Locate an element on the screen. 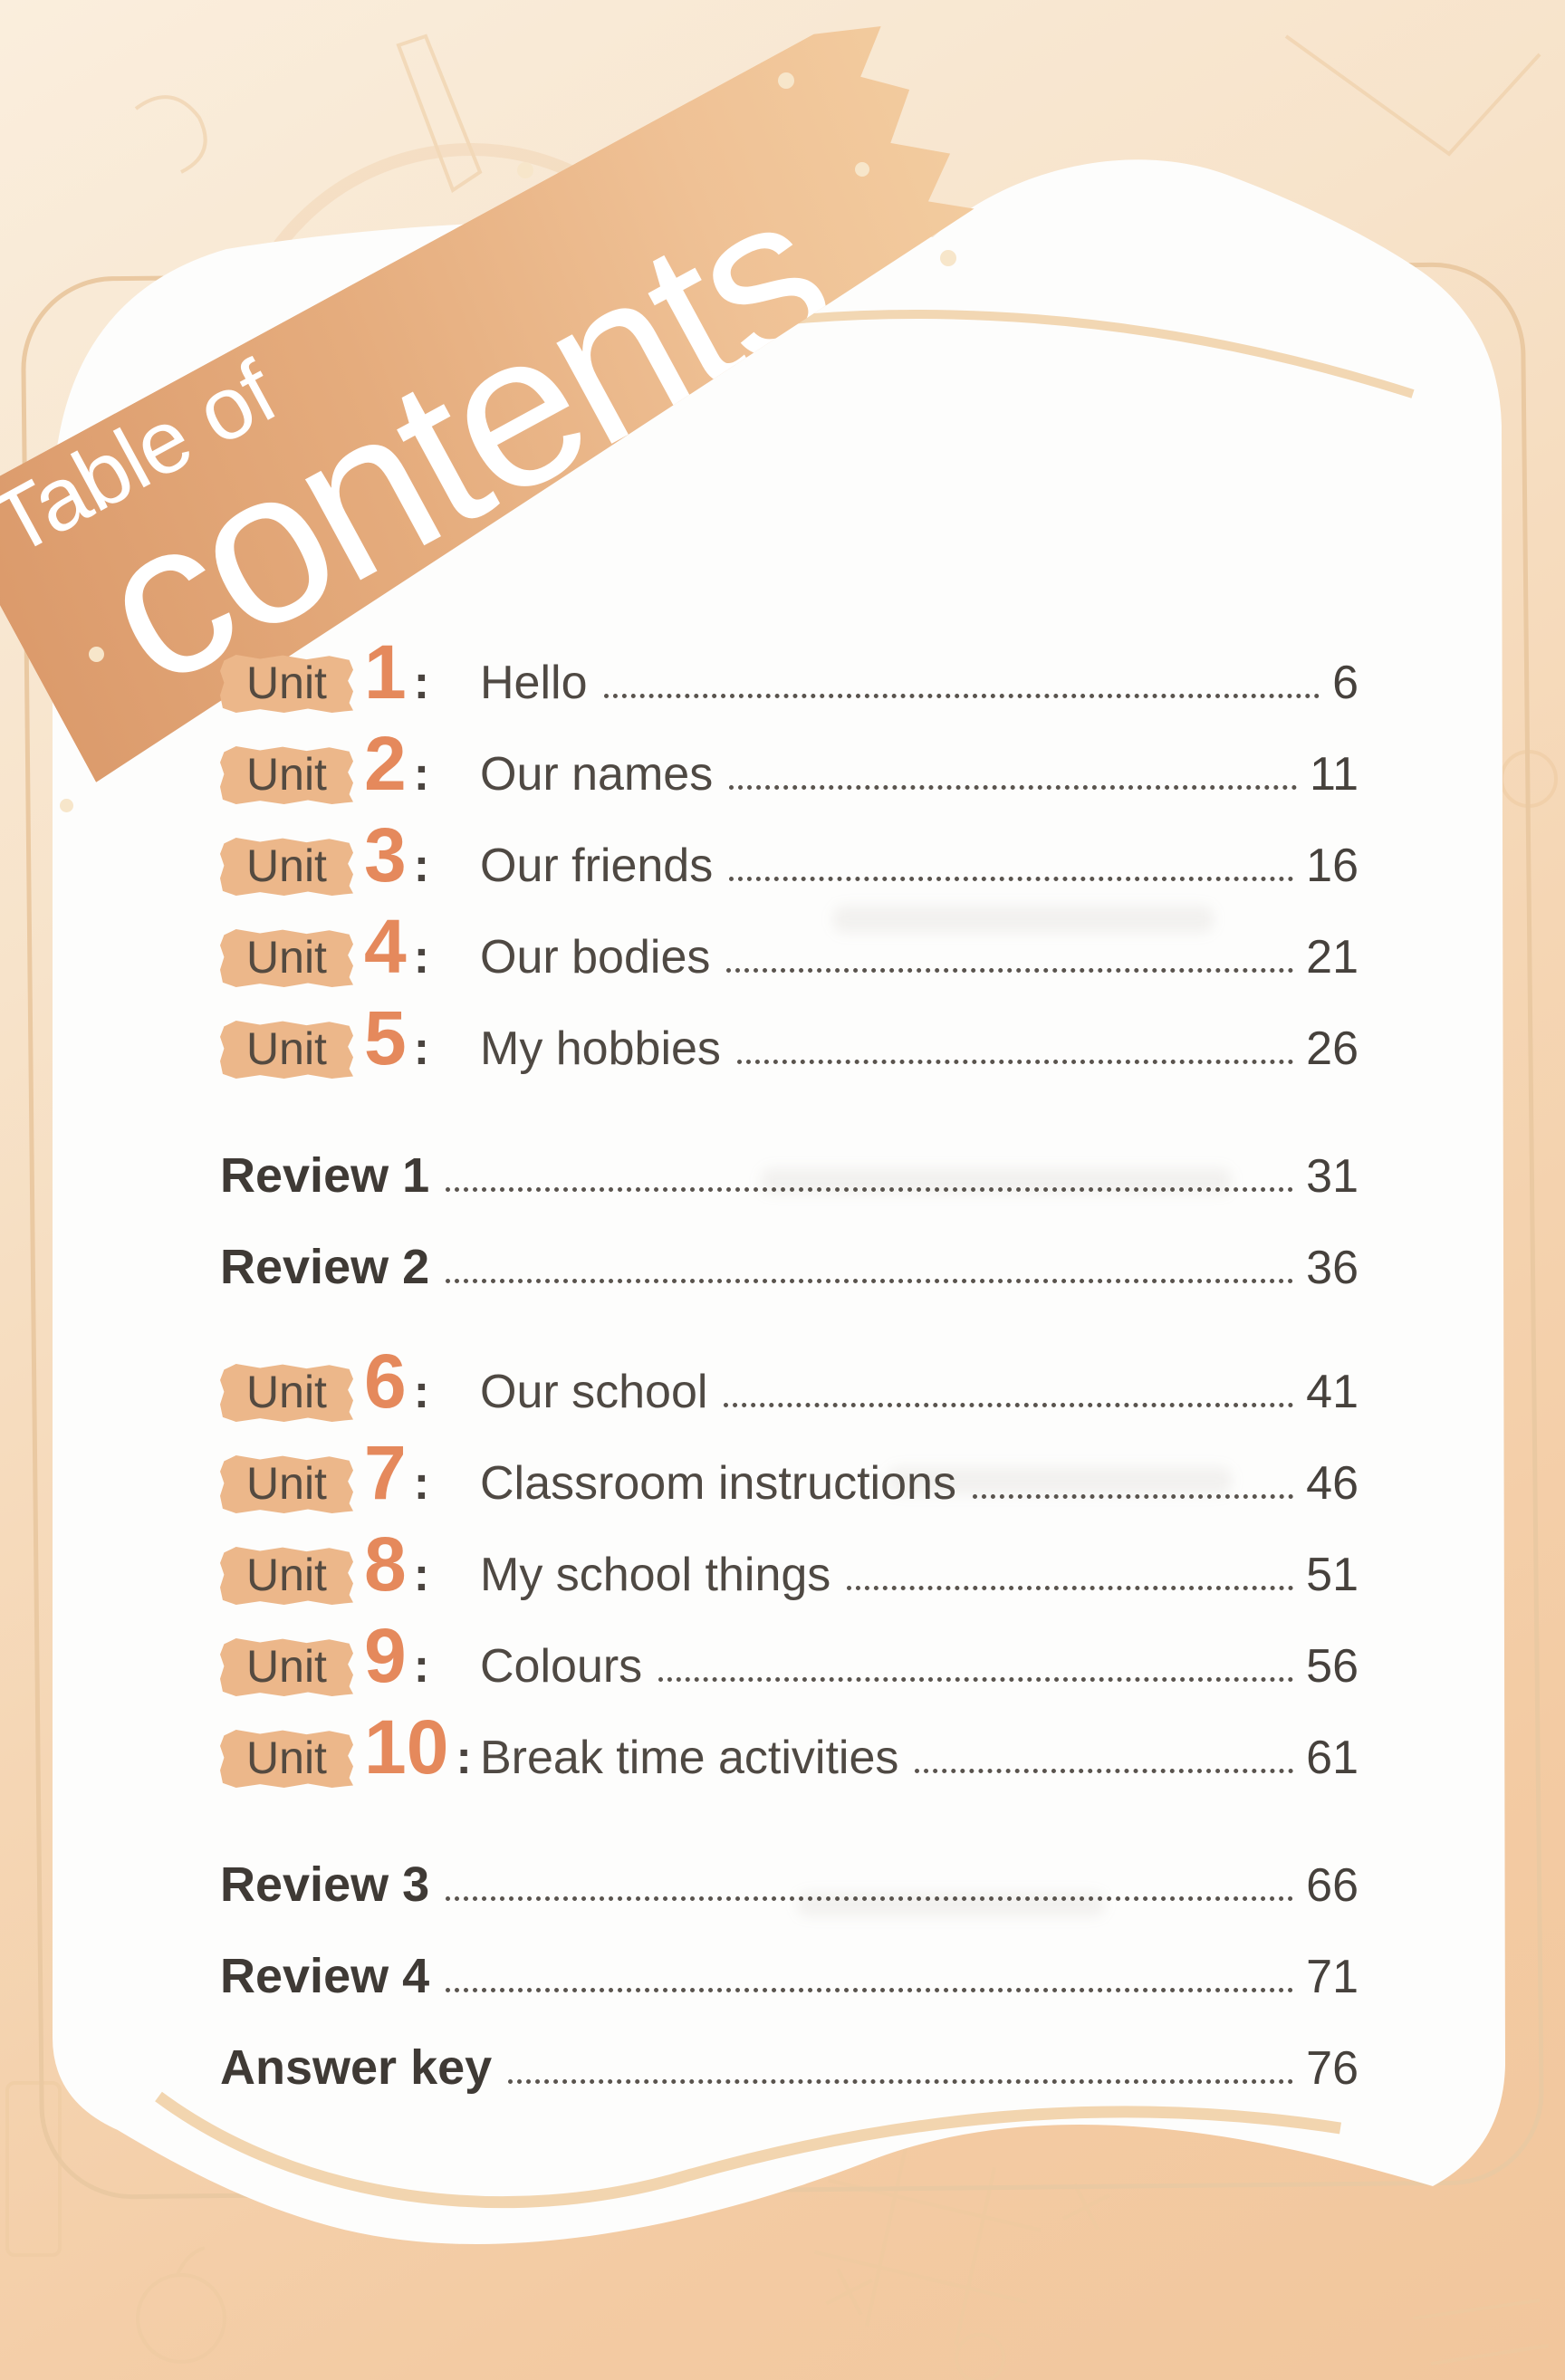 Image resolution: width=1565 pixels, height=2380 pixels. unit-label-group: Unit 1: is located at coordinates (350, 673).